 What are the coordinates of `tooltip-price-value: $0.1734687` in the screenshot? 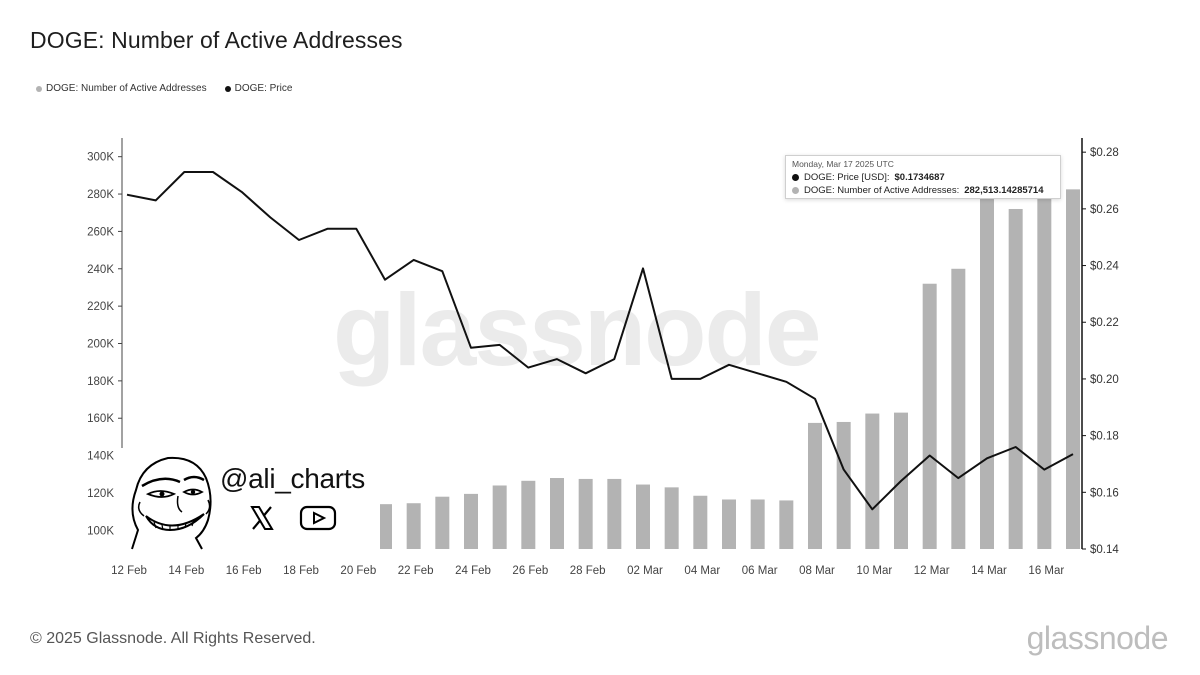 It's located at (919, 177).